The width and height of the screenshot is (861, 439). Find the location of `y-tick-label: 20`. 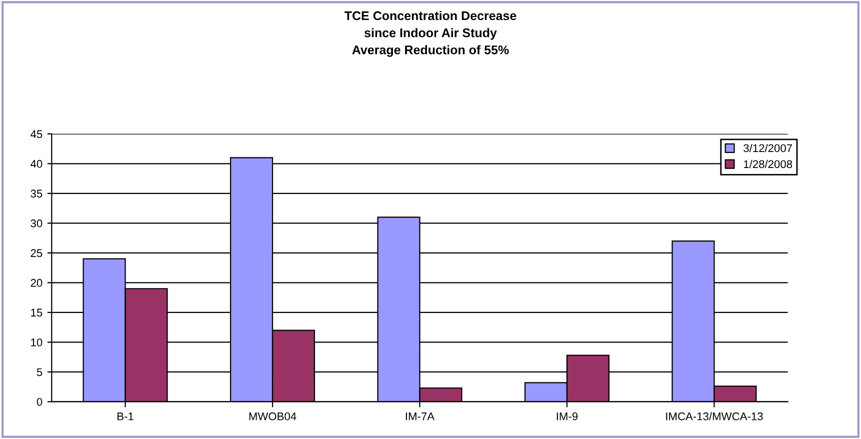

y-tick-label: 20 is located at coordinates (36, 282).